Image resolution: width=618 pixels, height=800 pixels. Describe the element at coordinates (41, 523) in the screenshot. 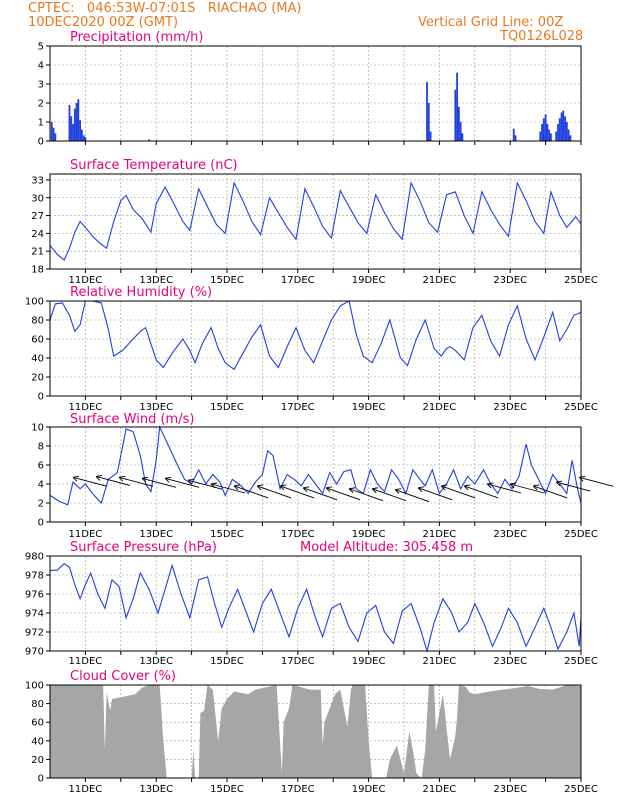

I see `panel-4-ytick-label: 0` at that location.